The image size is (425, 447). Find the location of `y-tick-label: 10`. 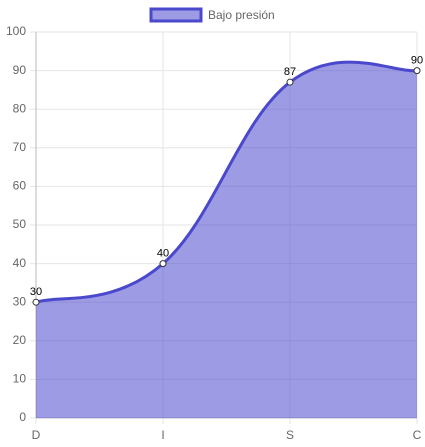

y-tick-label: 10 is located at coordinates (20, 379).